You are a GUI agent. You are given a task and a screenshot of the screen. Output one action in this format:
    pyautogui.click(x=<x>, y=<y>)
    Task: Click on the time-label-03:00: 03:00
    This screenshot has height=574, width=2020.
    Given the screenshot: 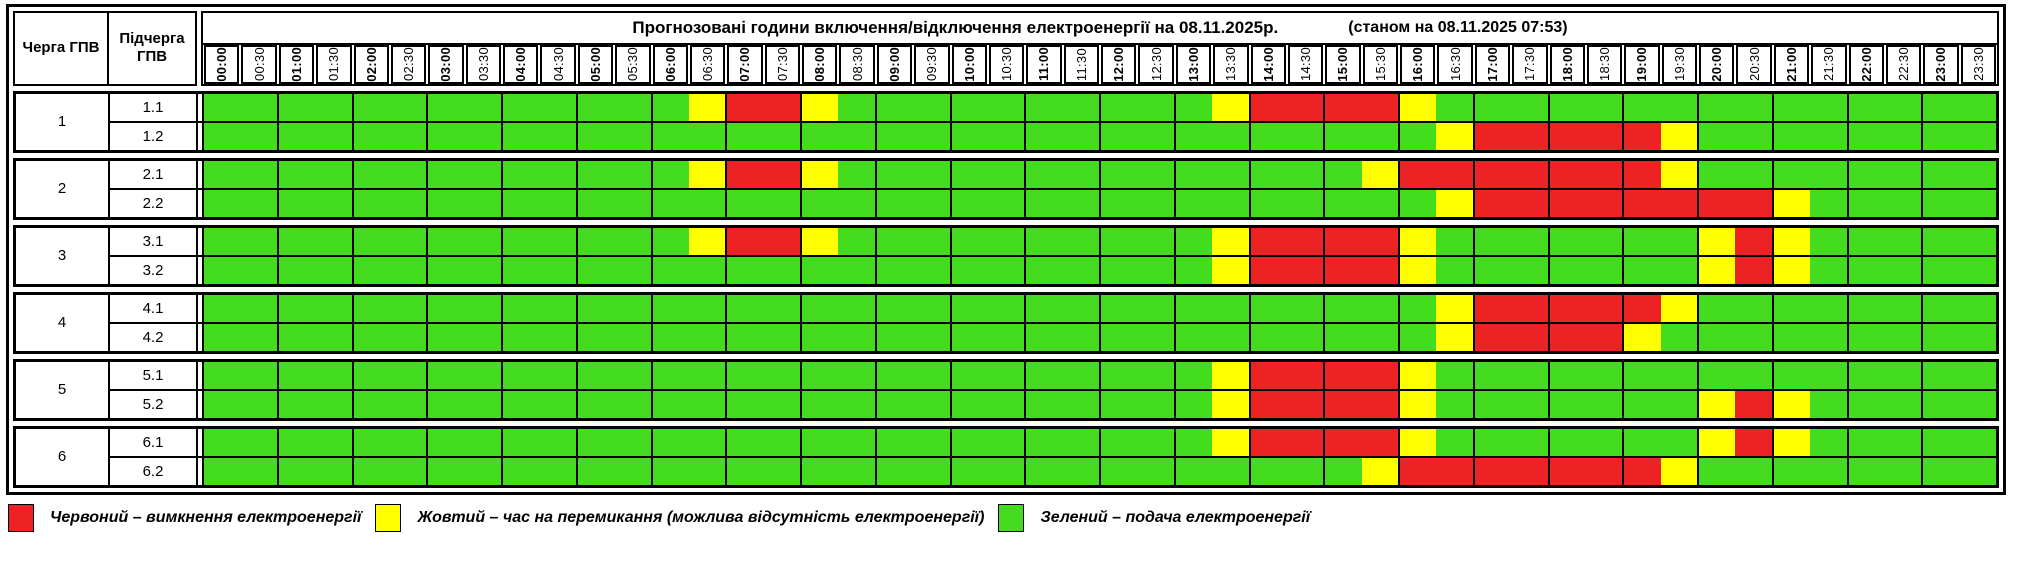 What is the action you would take?
    pyautogui.click(x=446, y=64)
    